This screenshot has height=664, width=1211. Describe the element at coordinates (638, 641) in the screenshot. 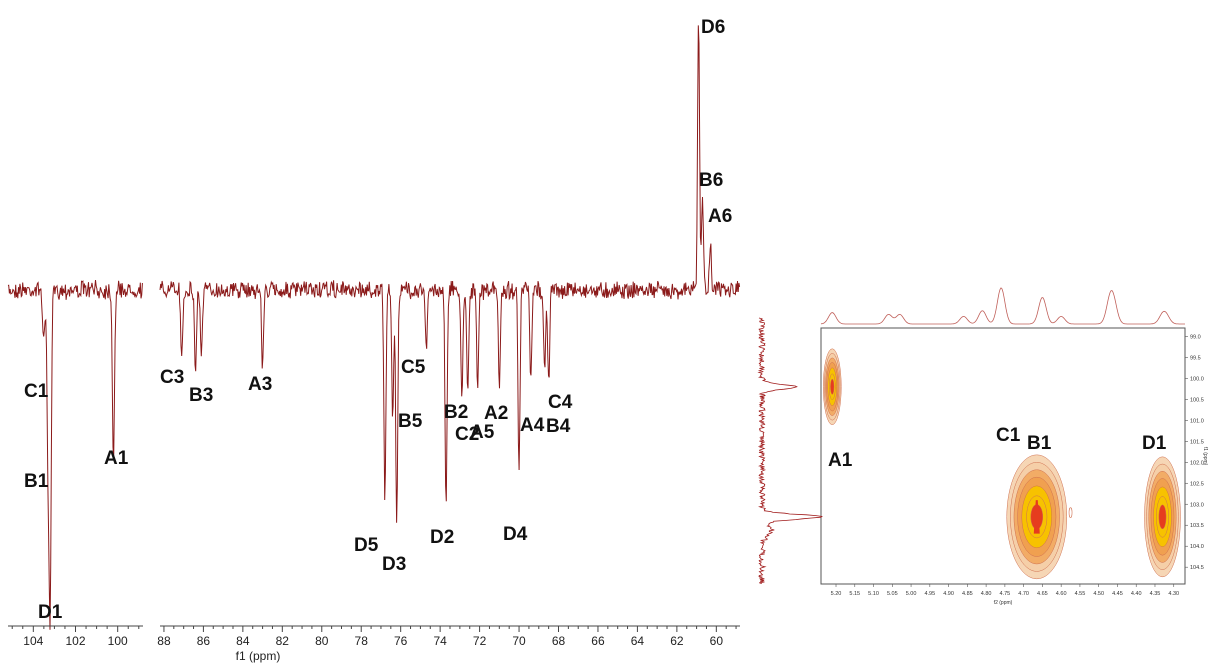

I see `x-tick-label: 64` at that location.